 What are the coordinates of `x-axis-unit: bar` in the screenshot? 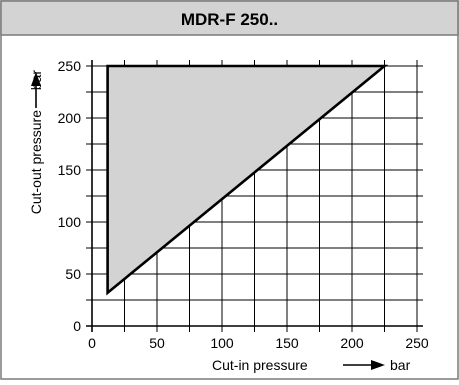 It's located at (400, 365).